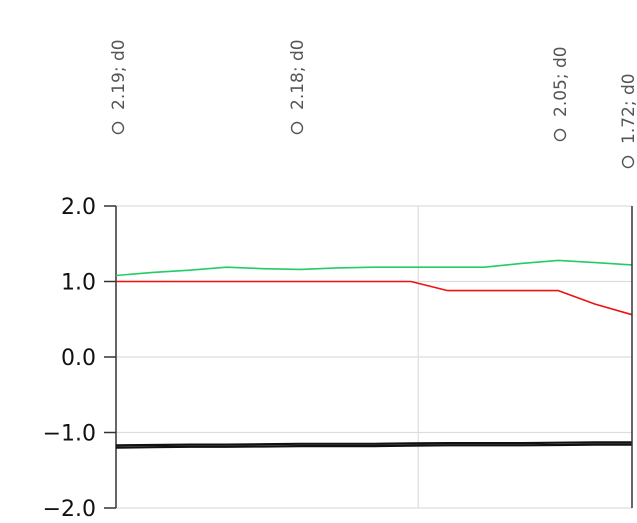 The height and width of the screenshot is (523, 637). Describe the element at coordinates (69, 434) in the screenshot. I see `y-tick-label: −1.0` at that location.